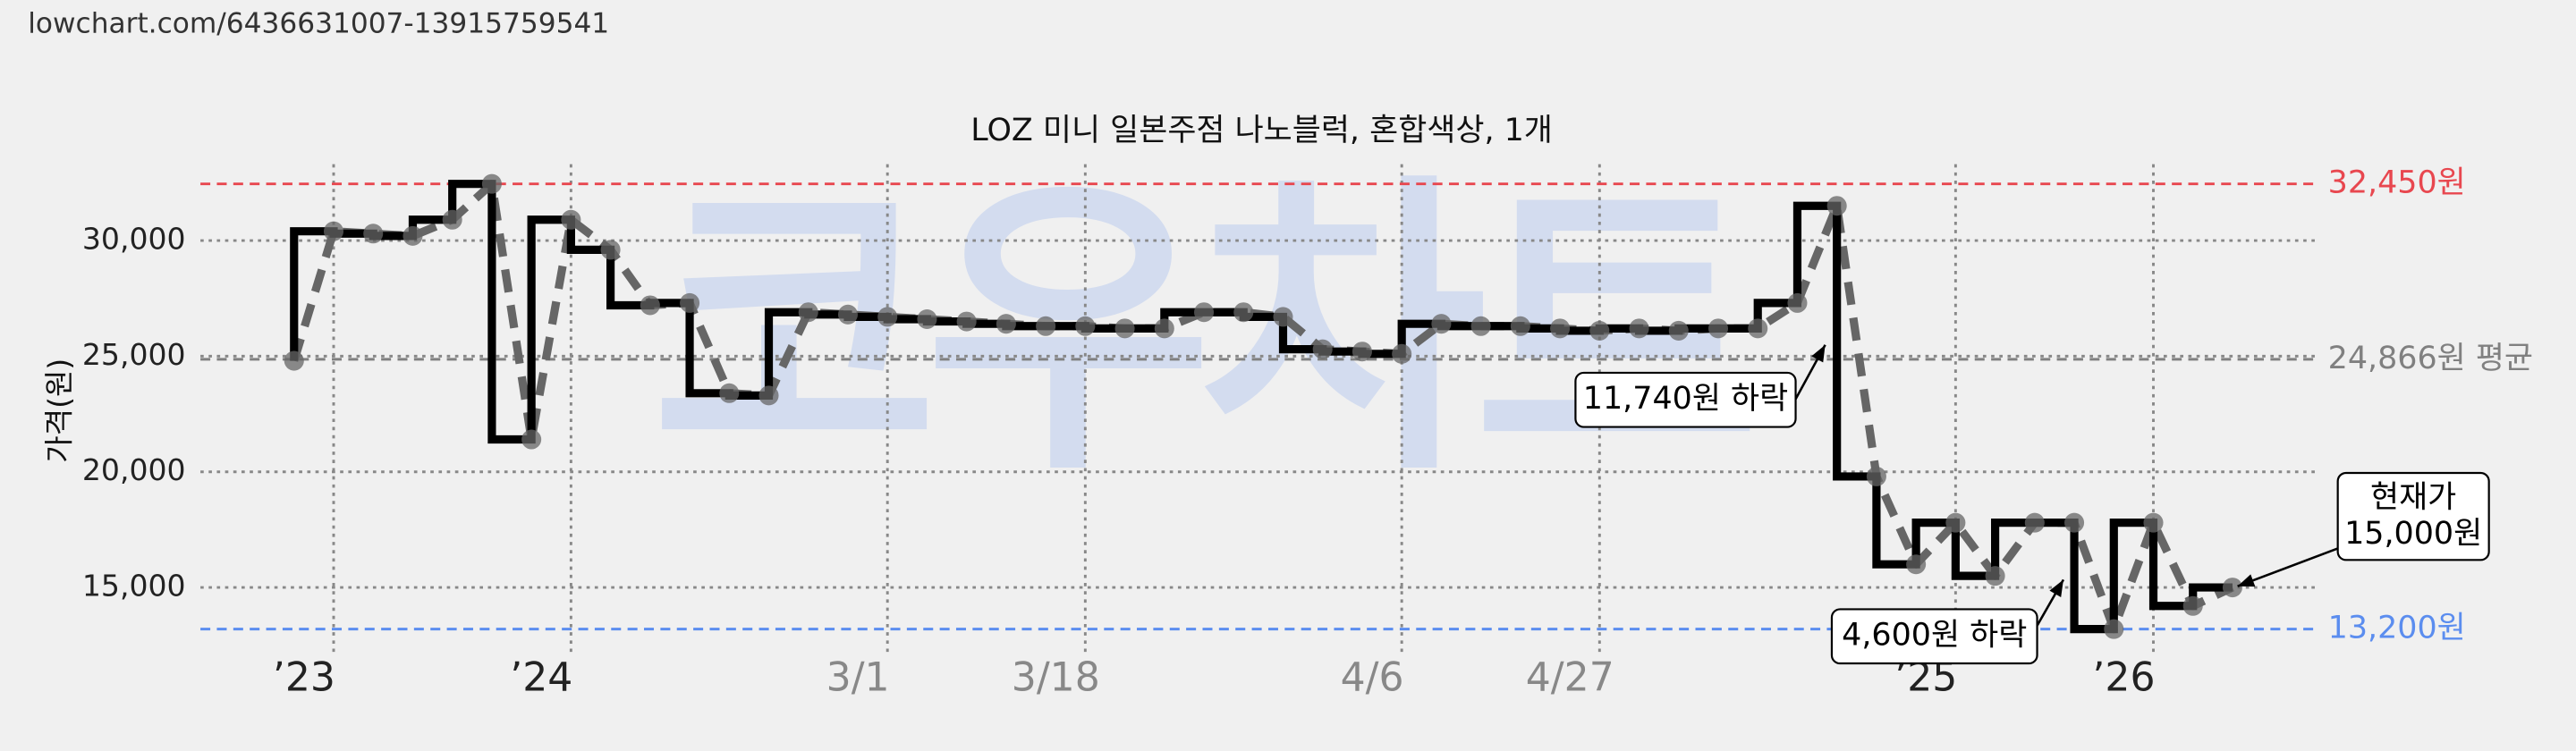 Image resolution: width=2576 pixels, height=751 pixels. What do you see at coordinates (304, 677) in the screenshot?
I see `x-tick-label: ’23` at bounding box center [304, 677].